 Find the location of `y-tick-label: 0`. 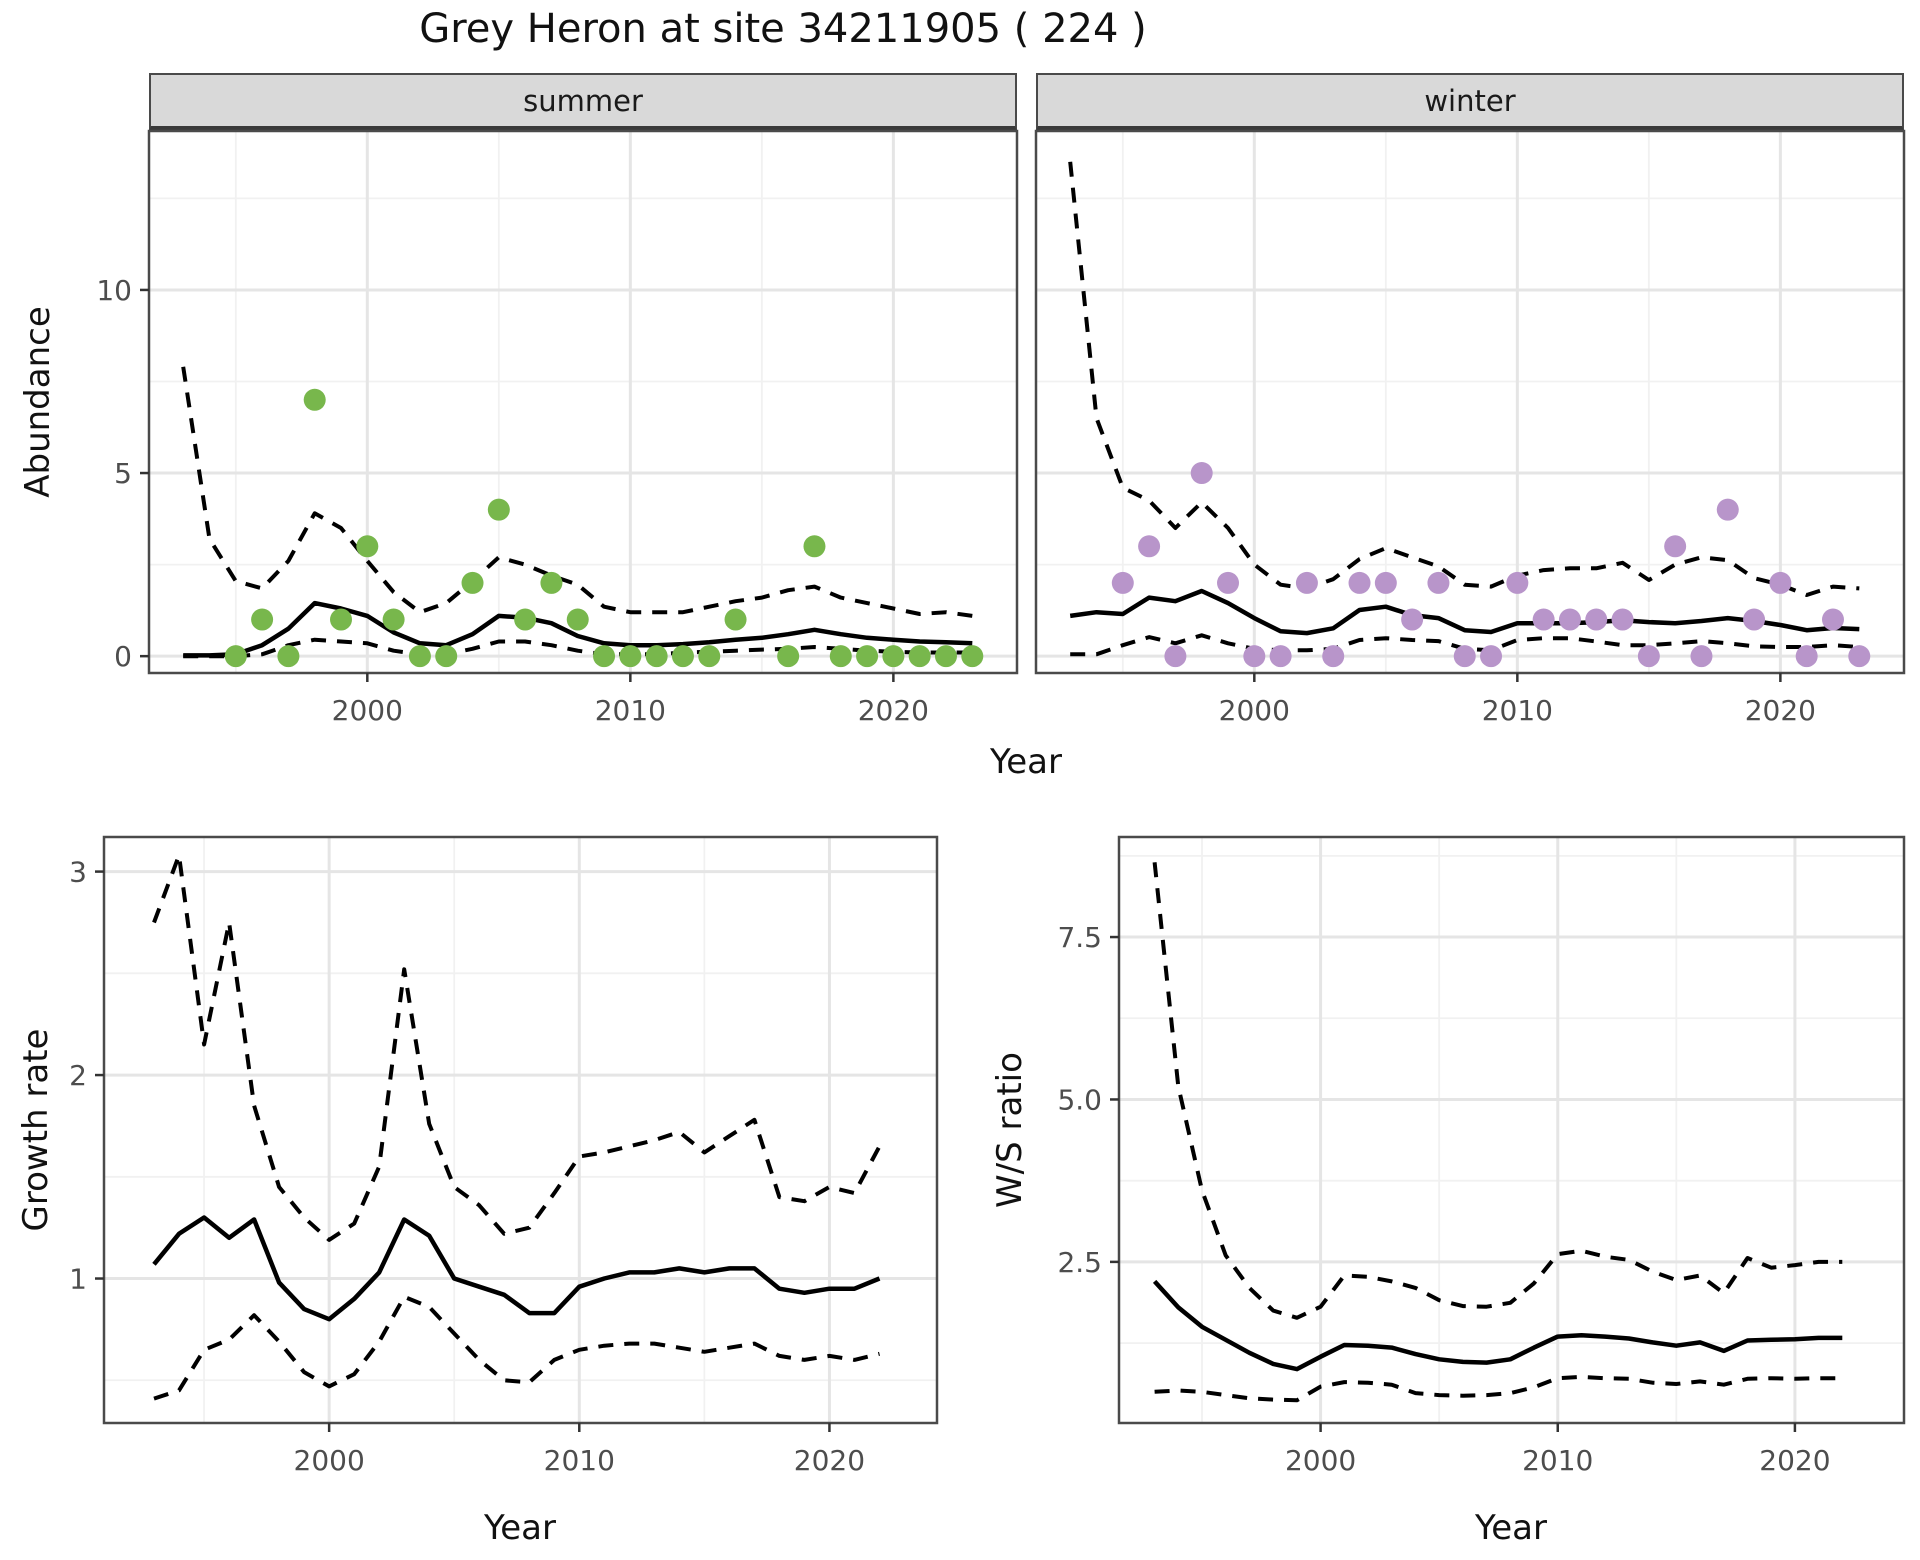

y-tick-label: 0 is located at coordinates (123, 656).